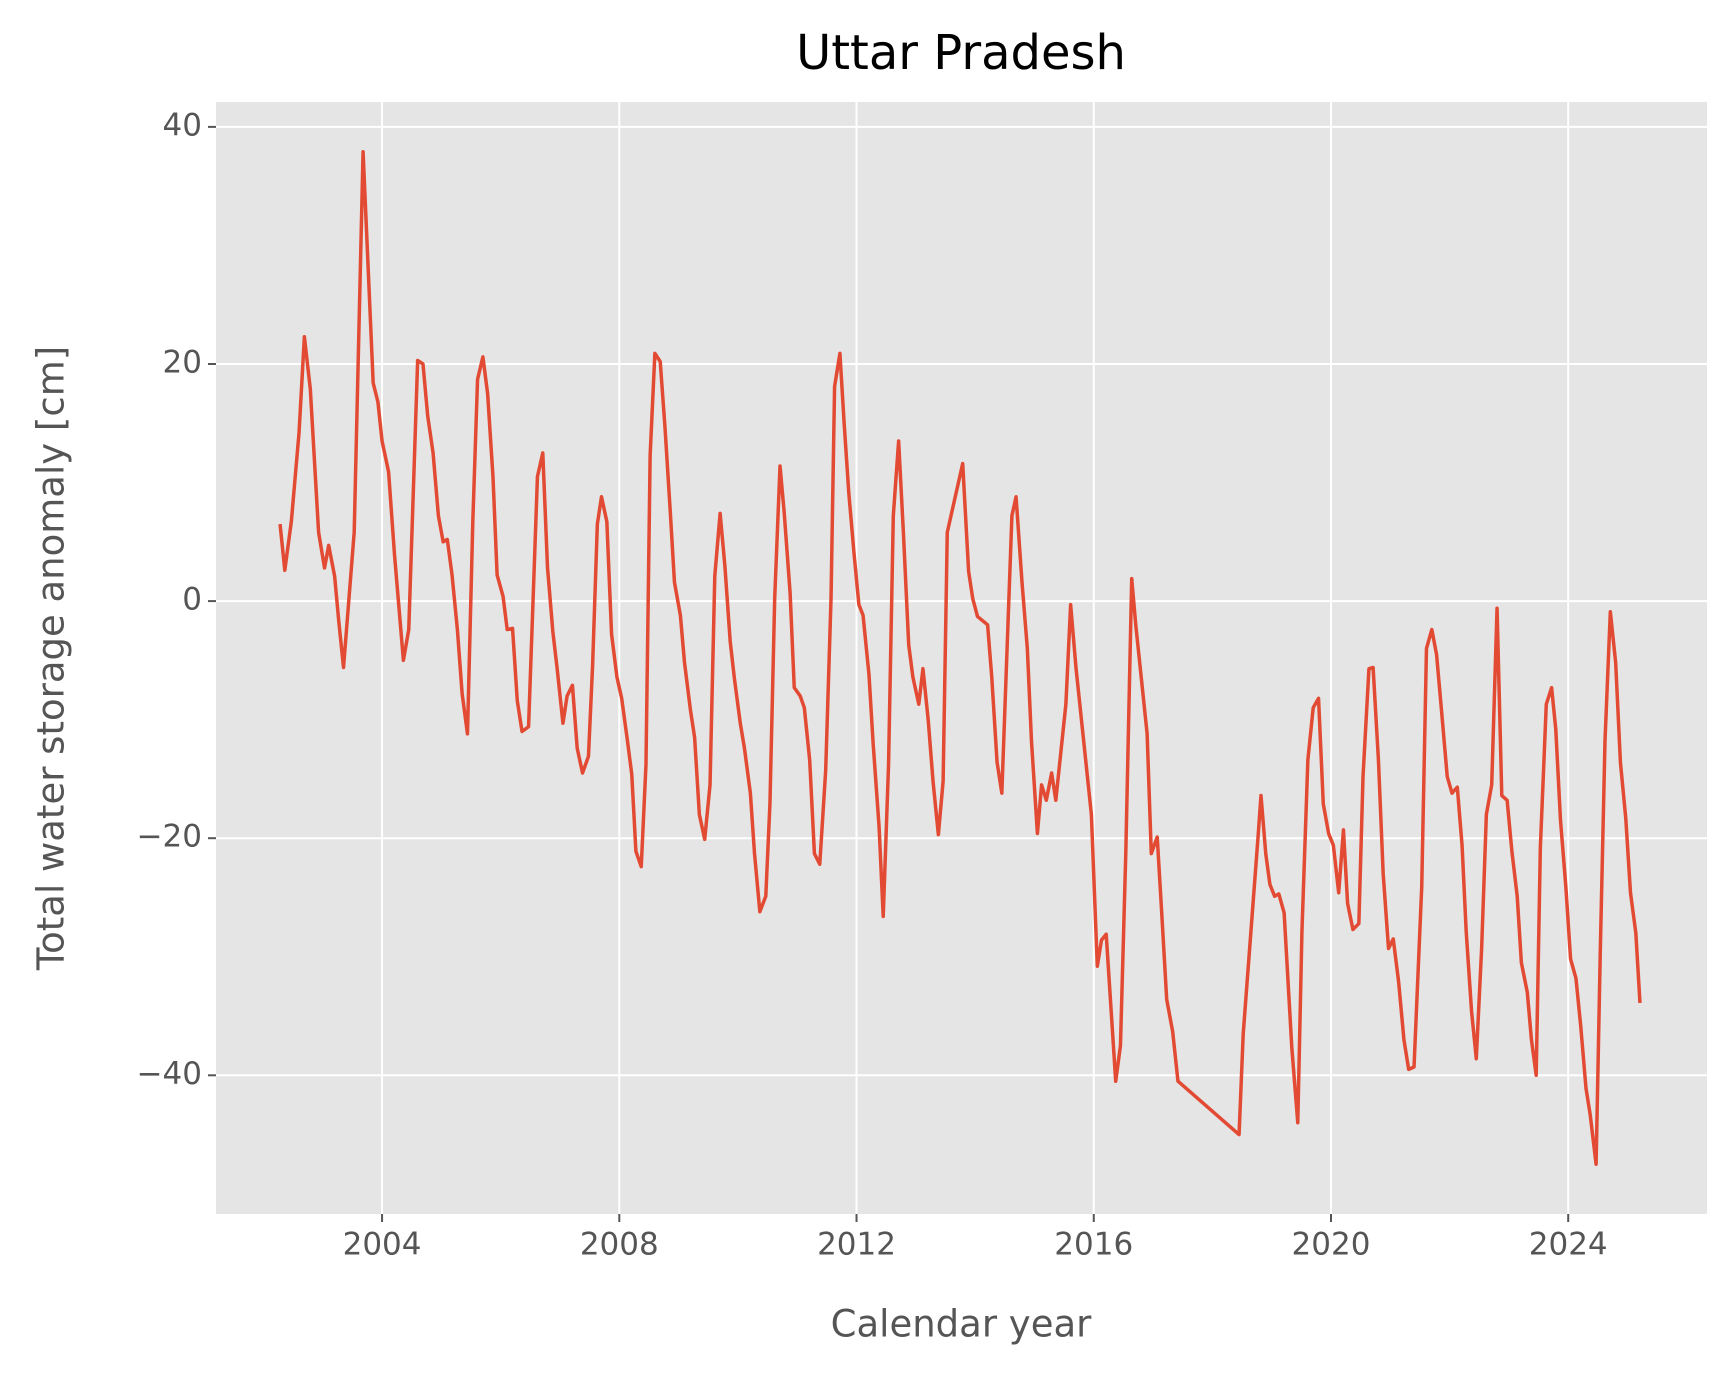  I want to click on x-tick-label: 2008, so click(619, 1245).